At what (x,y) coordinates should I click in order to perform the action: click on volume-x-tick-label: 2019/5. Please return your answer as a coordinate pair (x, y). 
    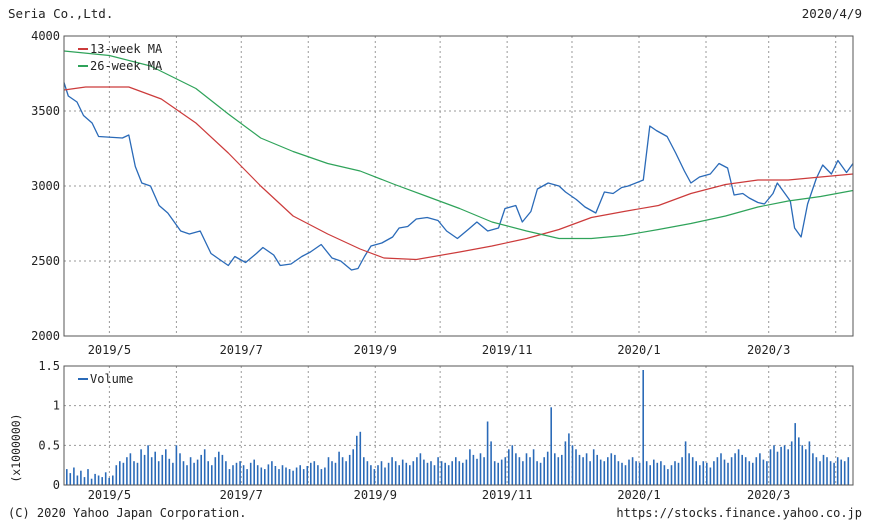
    Looking at the image, I should click on (109, 495).